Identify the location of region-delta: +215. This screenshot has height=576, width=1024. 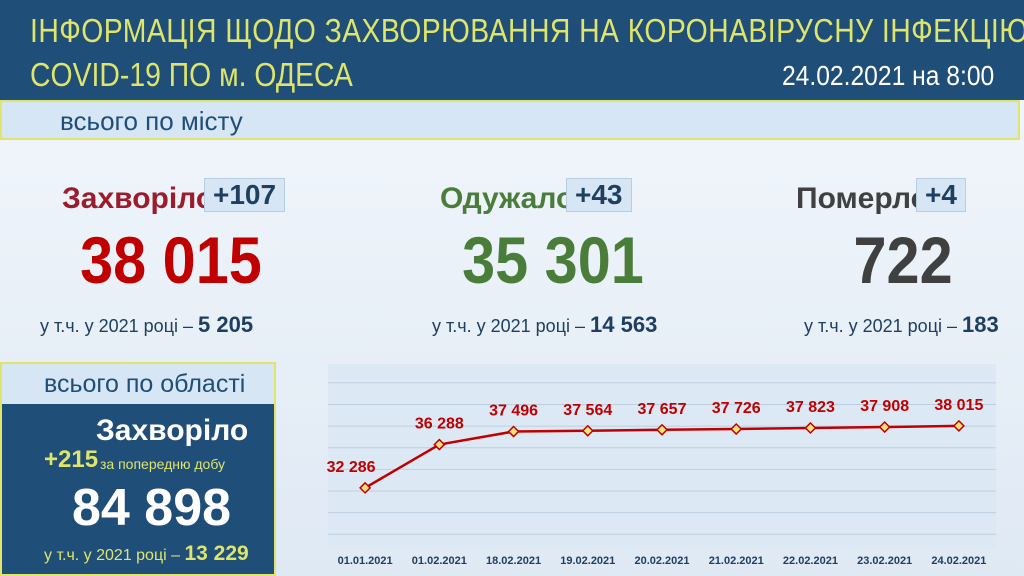
(71, 459).